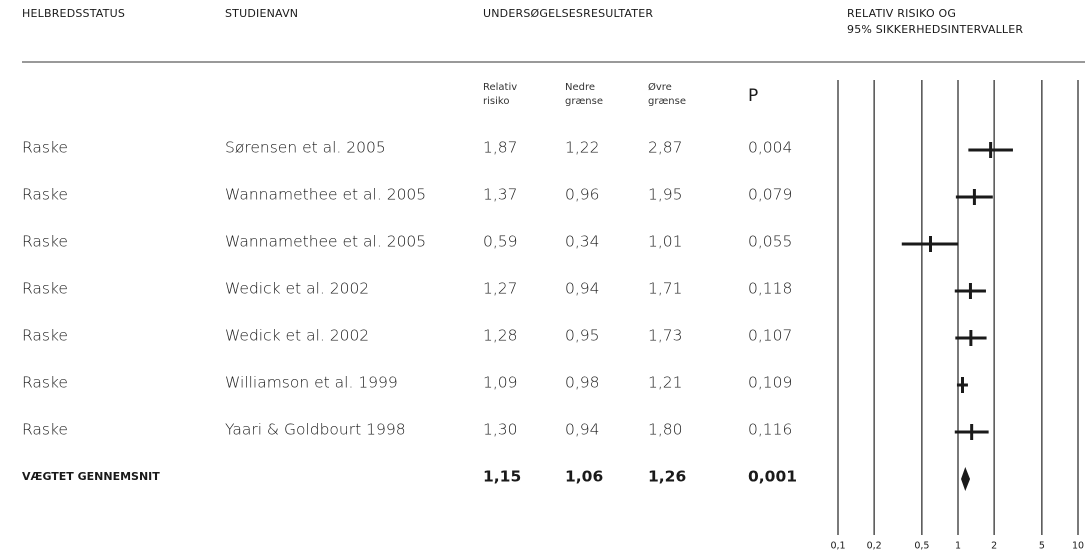  I want to click on rr-cell: 0,59, so click(500, 242).